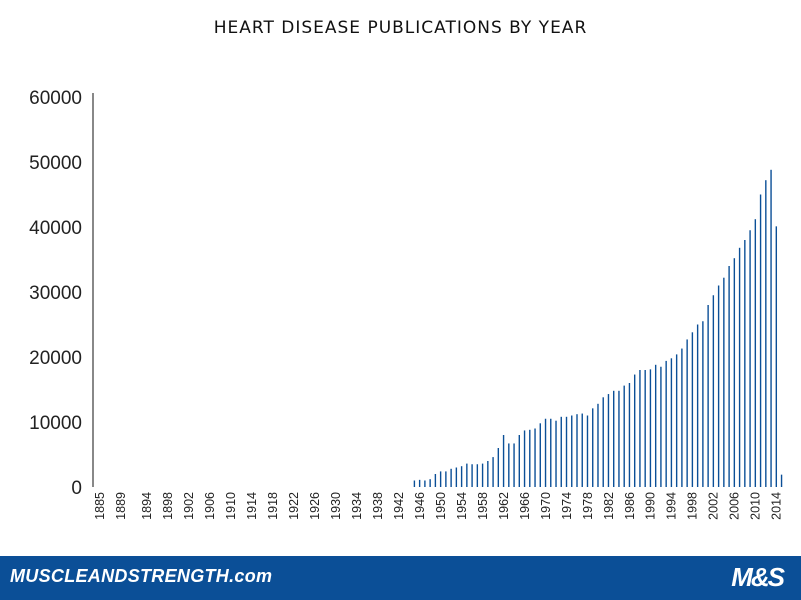 This screenshot has width=801, height=600. Describe the element at coordinates (498, 467) in the screenshot. I see `bar-1961` at that location.